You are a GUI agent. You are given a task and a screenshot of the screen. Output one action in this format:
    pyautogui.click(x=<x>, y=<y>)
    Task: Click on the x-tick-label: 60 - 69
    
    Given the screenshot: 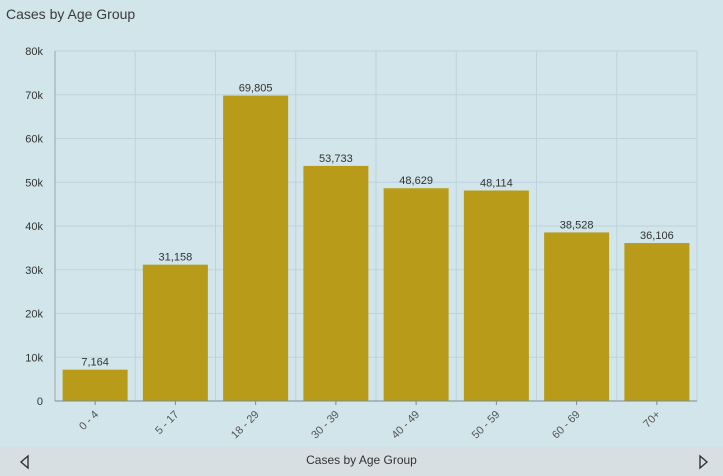 What is the action you would take?
    pyautogui.click(x=566, y=425)
    